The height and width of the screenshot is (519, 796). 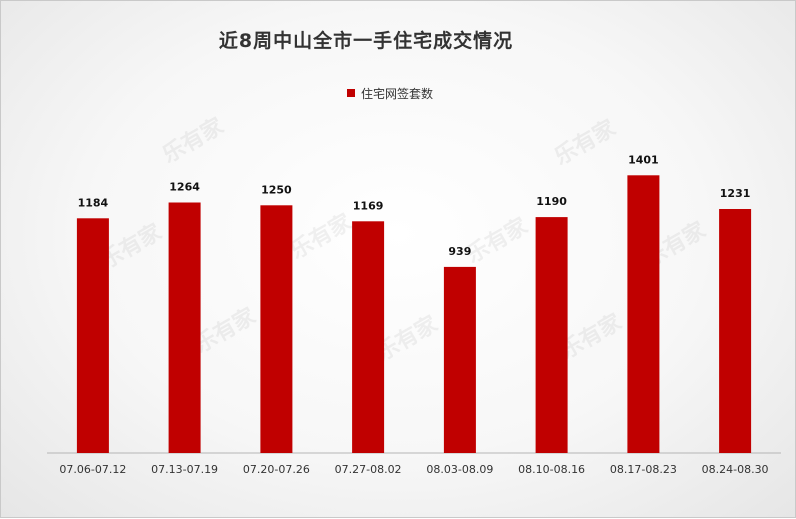 What do you see at coordinates (735, 469) in the screenshot?
I see `x-tick-label: 08.24-08.30` at bounding box center [735, 469].